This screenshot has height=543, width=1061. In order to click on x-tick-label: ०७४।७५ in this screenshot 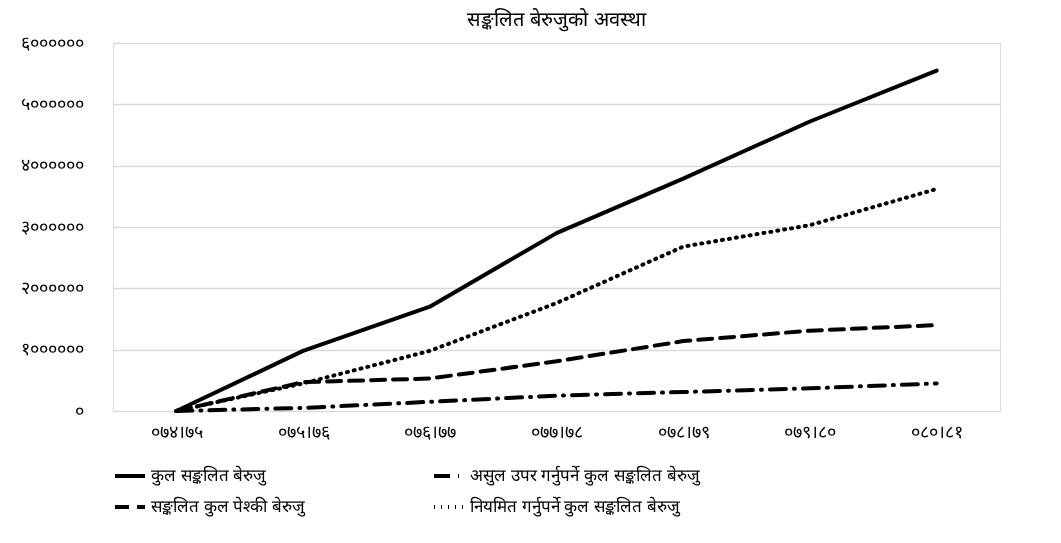, I will do `click(176, 431)`.